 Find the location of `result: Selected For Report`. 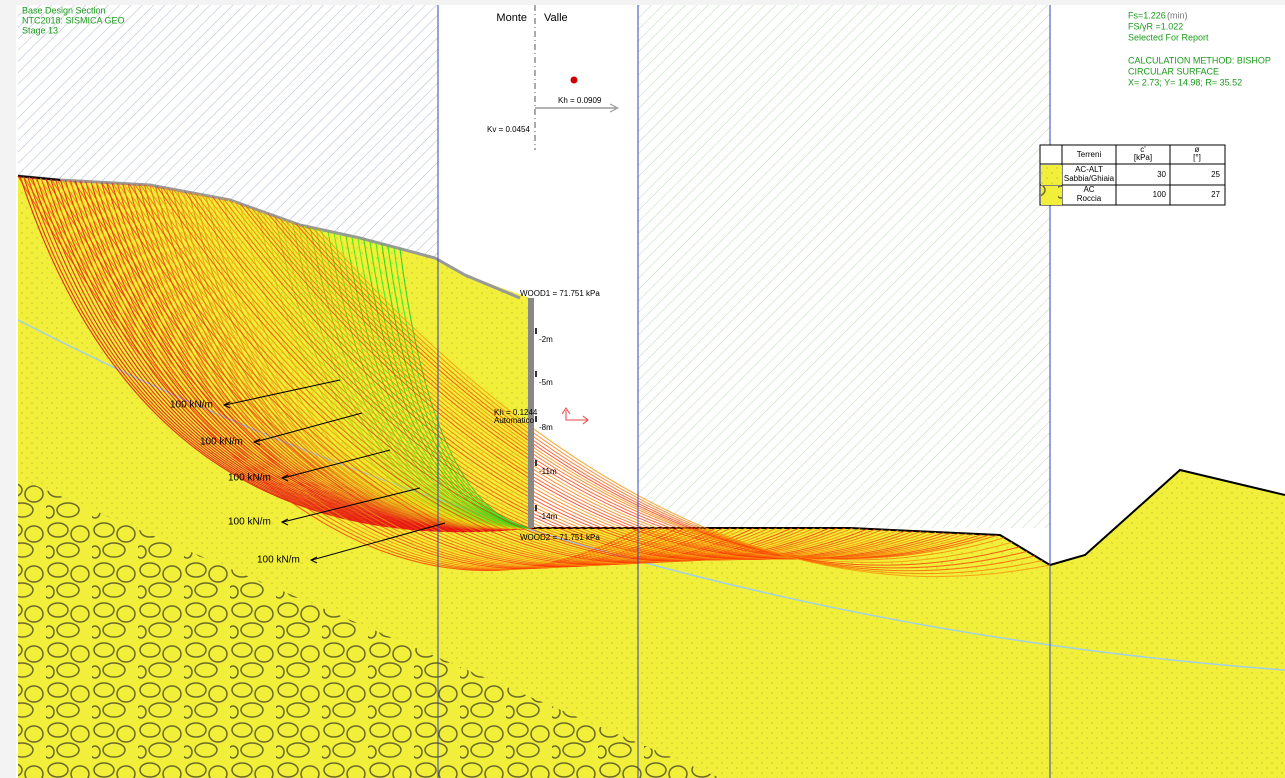

result: Selected For Report is located at coordinates (1168, 37).